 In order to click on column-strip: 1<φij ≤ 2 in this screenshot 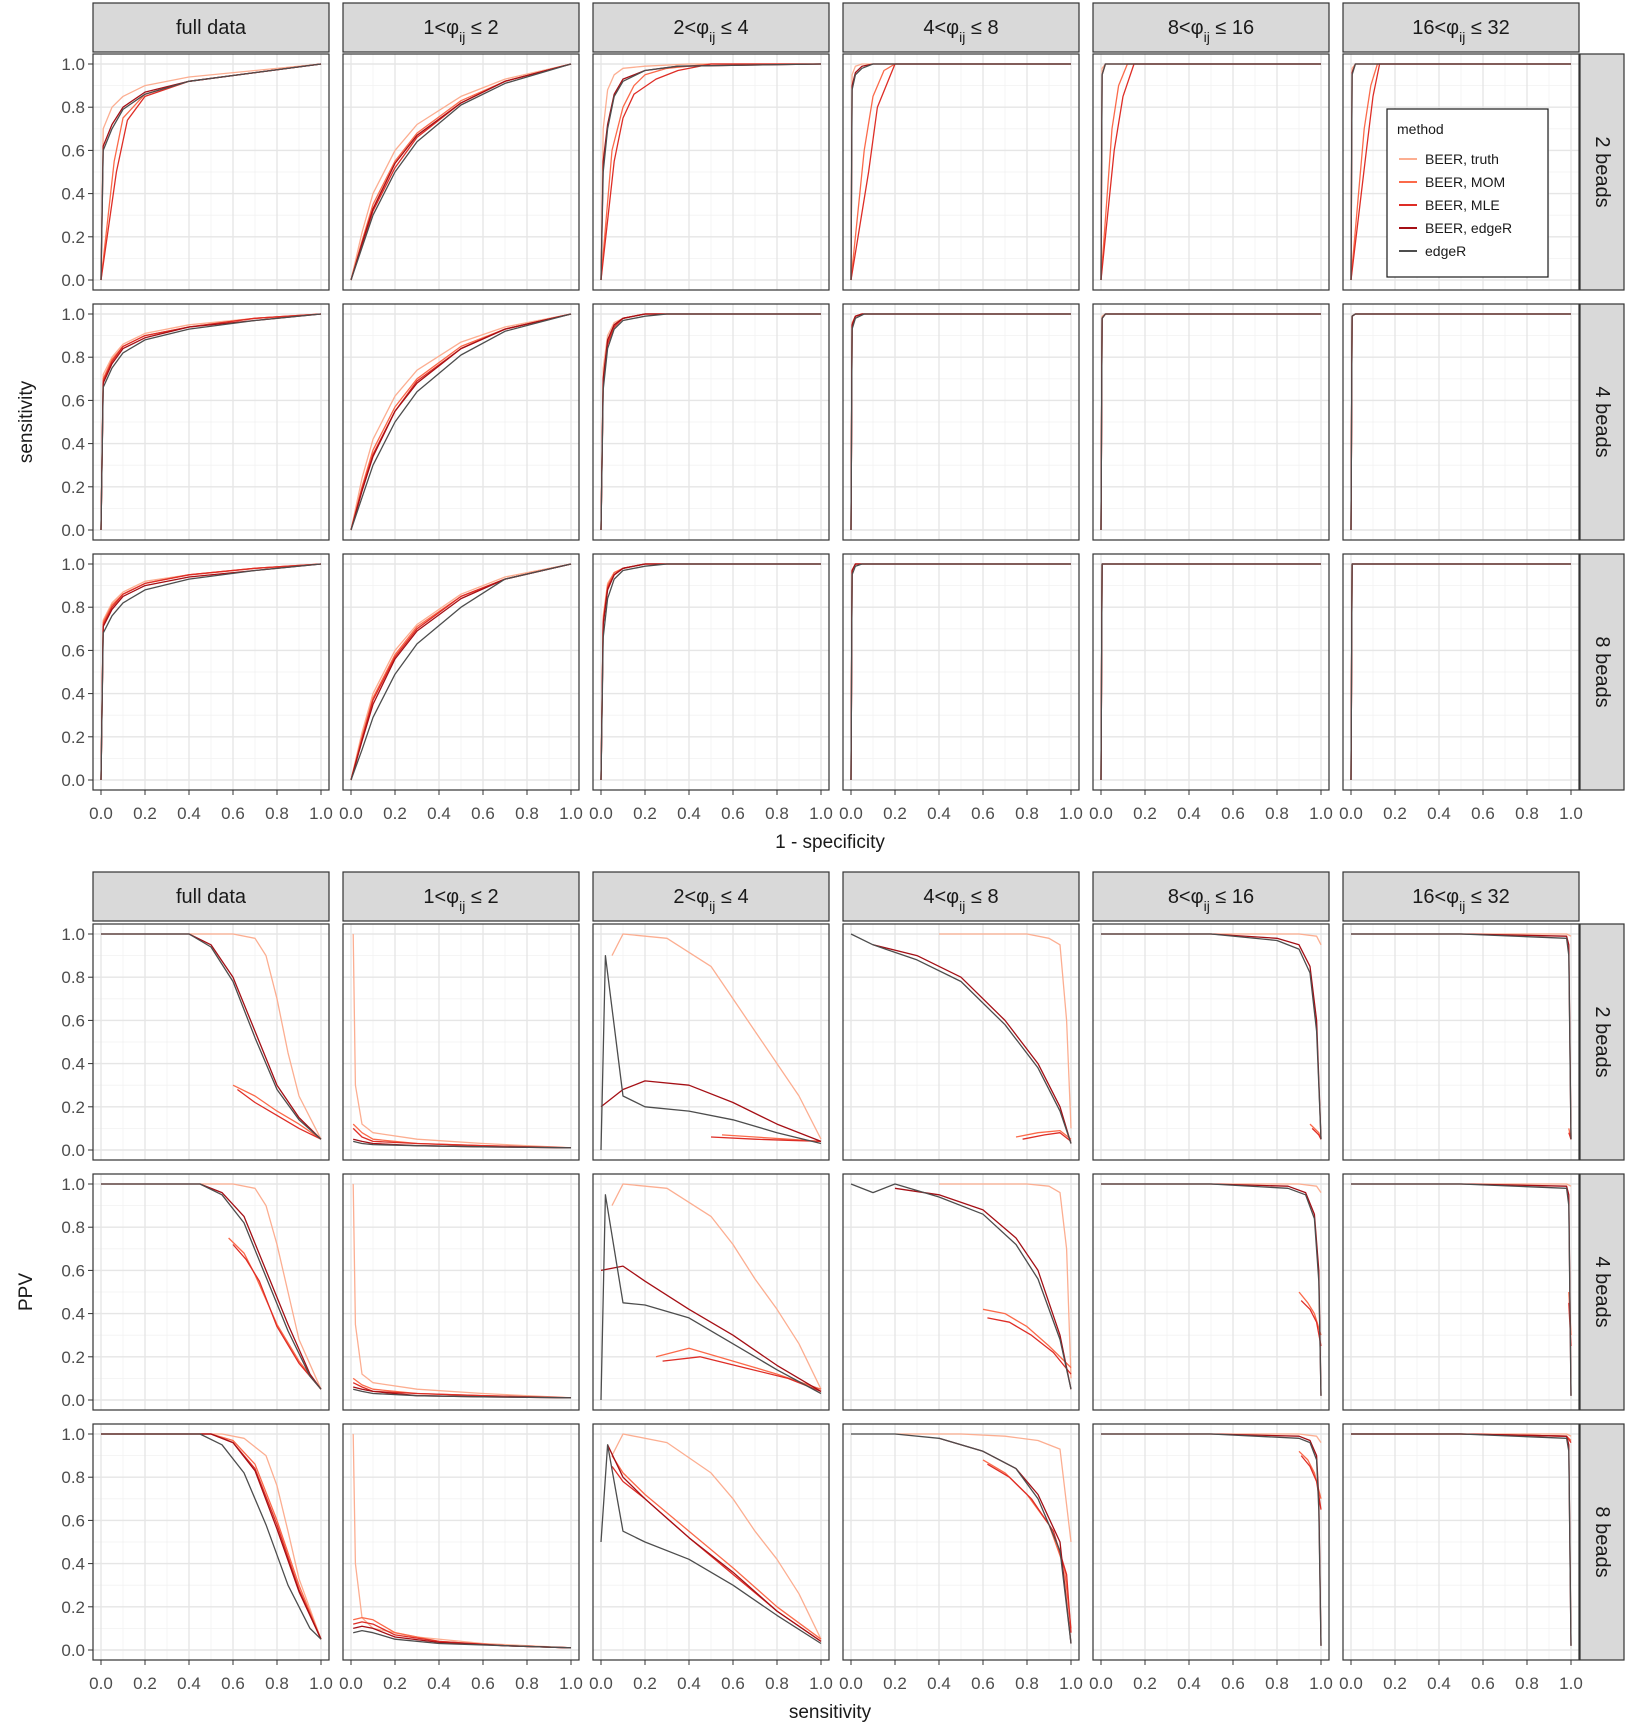, I will do `click(461, 896)`.